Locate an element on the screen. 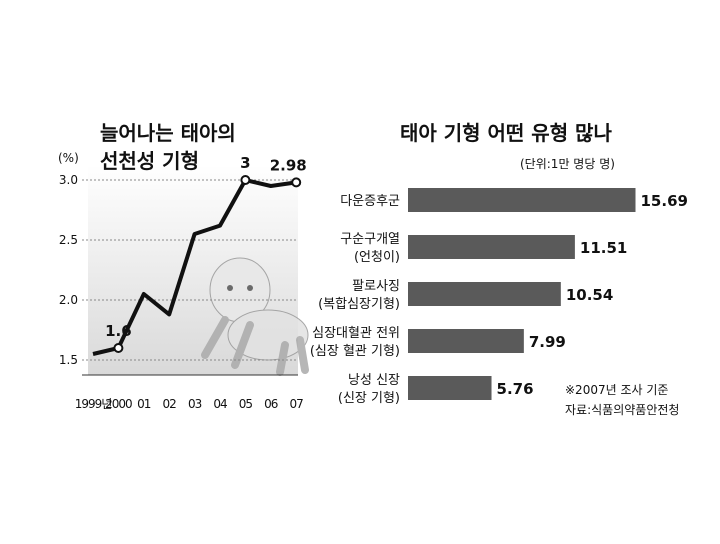 Image resolution: width=720 pixels, height=544 pixels. category-label: 낭성 신장 is located at coordinates (374, 380).